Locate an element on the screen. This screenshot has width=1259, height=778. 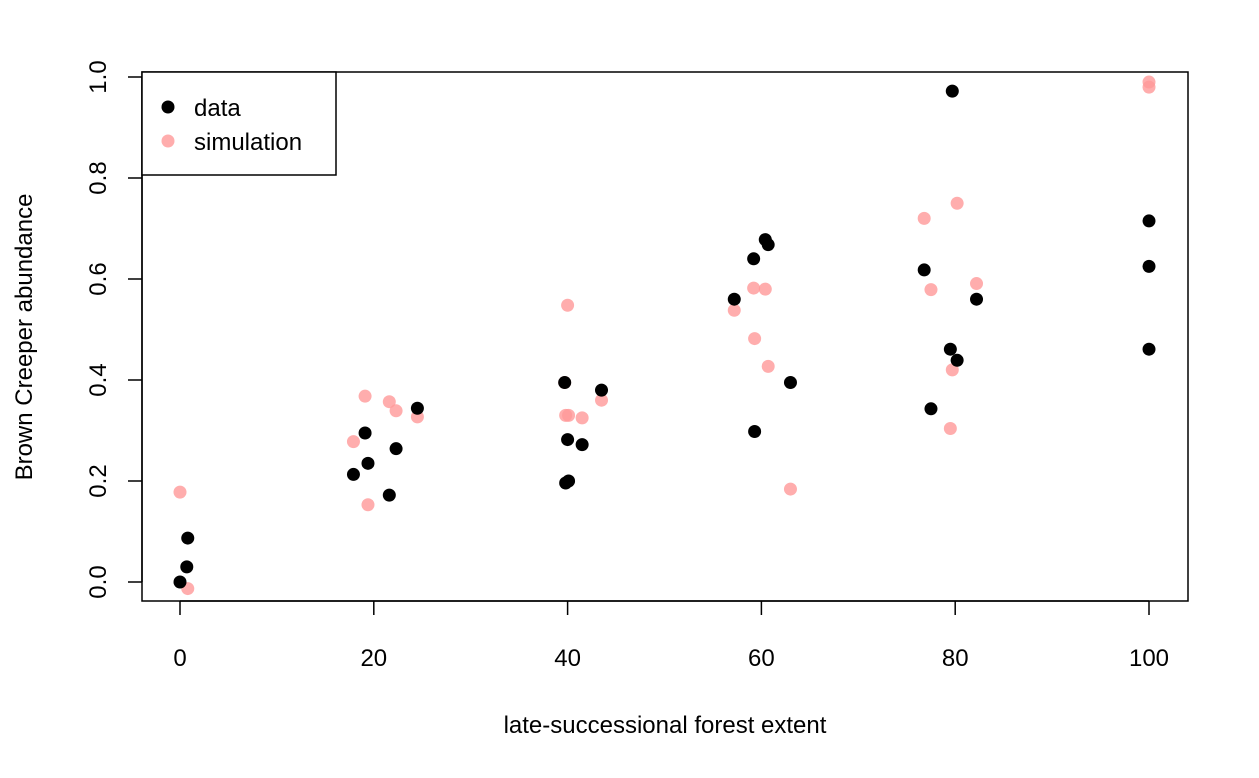
y-axis: 0.0 0.2 0.4 0.6 0.8 1.0 is located at coordinates (114, 329).